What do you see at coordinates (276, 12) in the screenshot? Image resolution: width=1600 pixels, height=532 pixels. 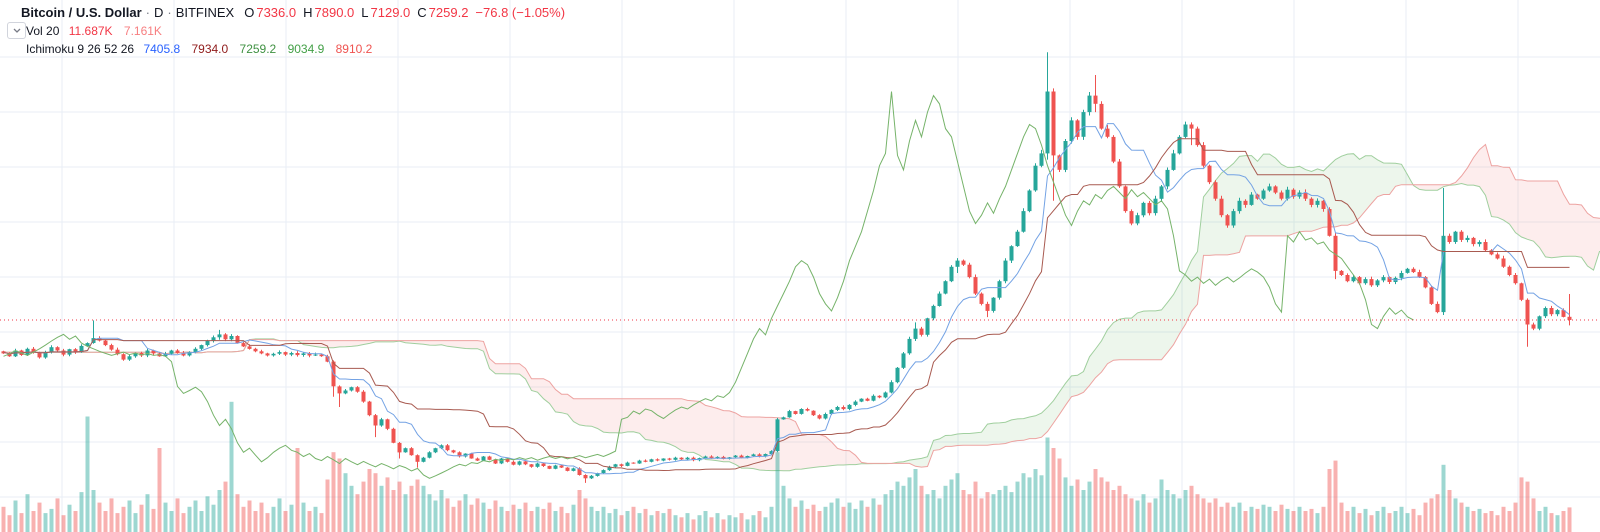 I see `open-value: 7336.0` at bounding box center [276, 12].